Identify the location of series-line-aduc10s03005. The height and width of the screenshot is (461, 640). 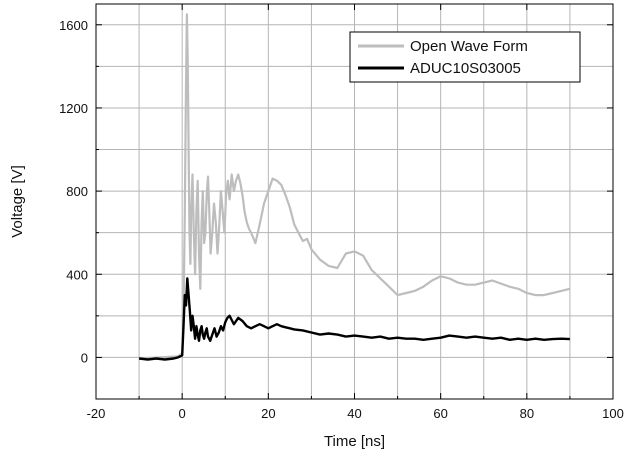
(354, 319).